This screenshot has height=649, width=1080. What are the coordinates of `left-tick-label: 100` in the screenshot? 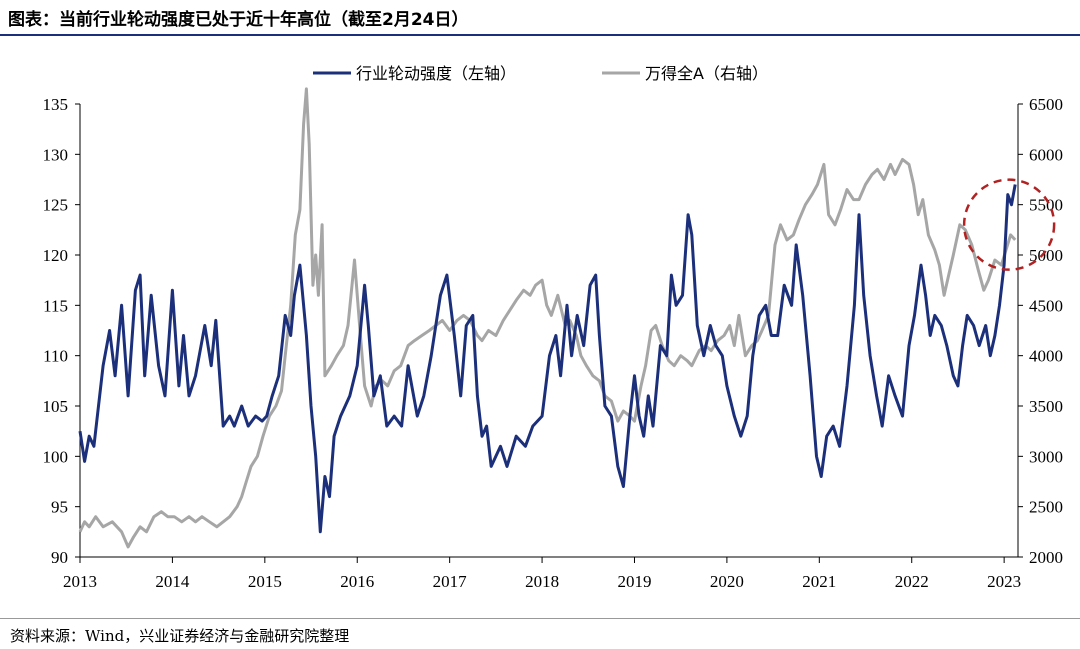 It's located at (56, 456).